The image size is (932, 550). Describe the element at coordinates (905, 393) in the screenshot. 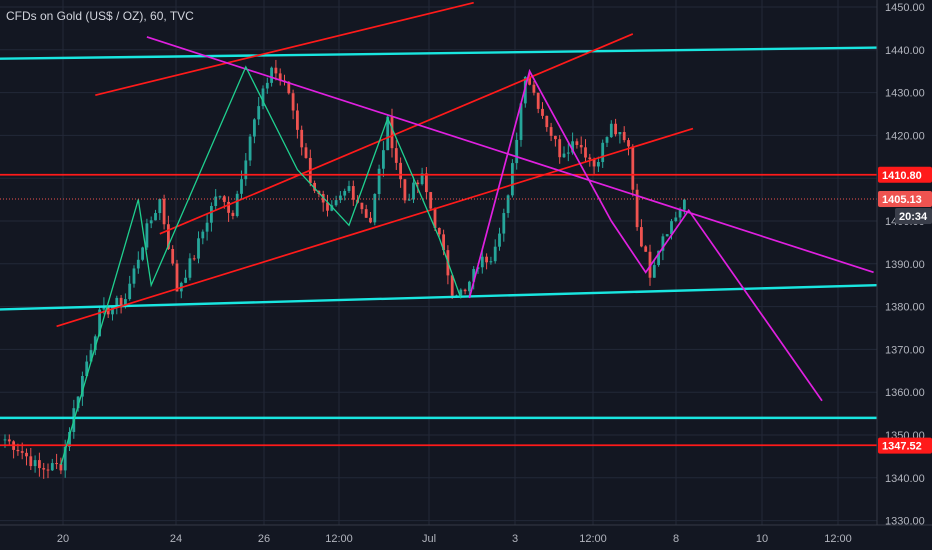

I see `price-tick-label: 1360.00` at that location.